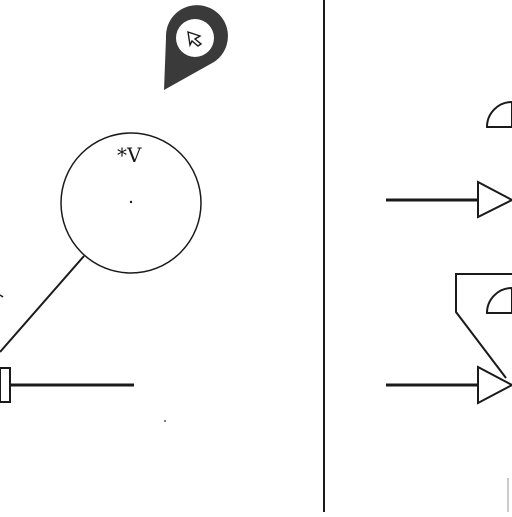  I want to click on circle-center-dot, so click(131, 202).